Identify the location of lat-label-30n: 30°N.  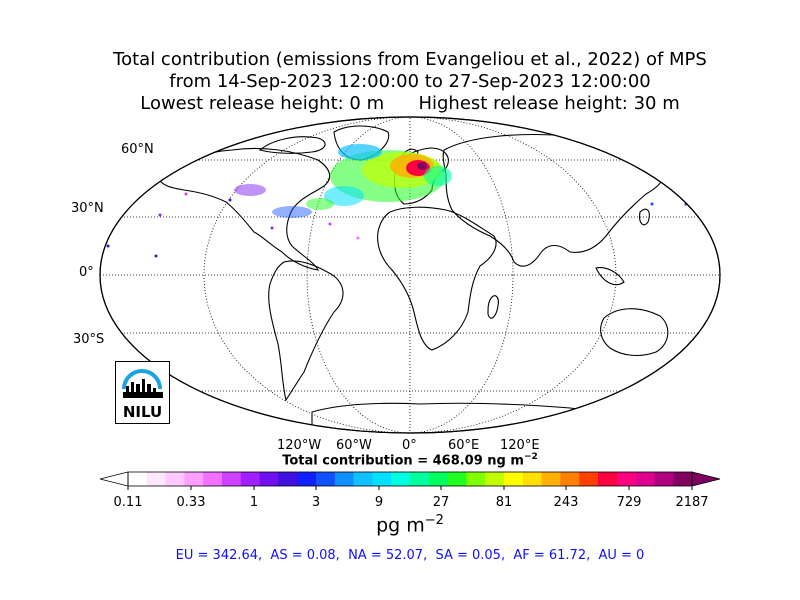
(87, 208).